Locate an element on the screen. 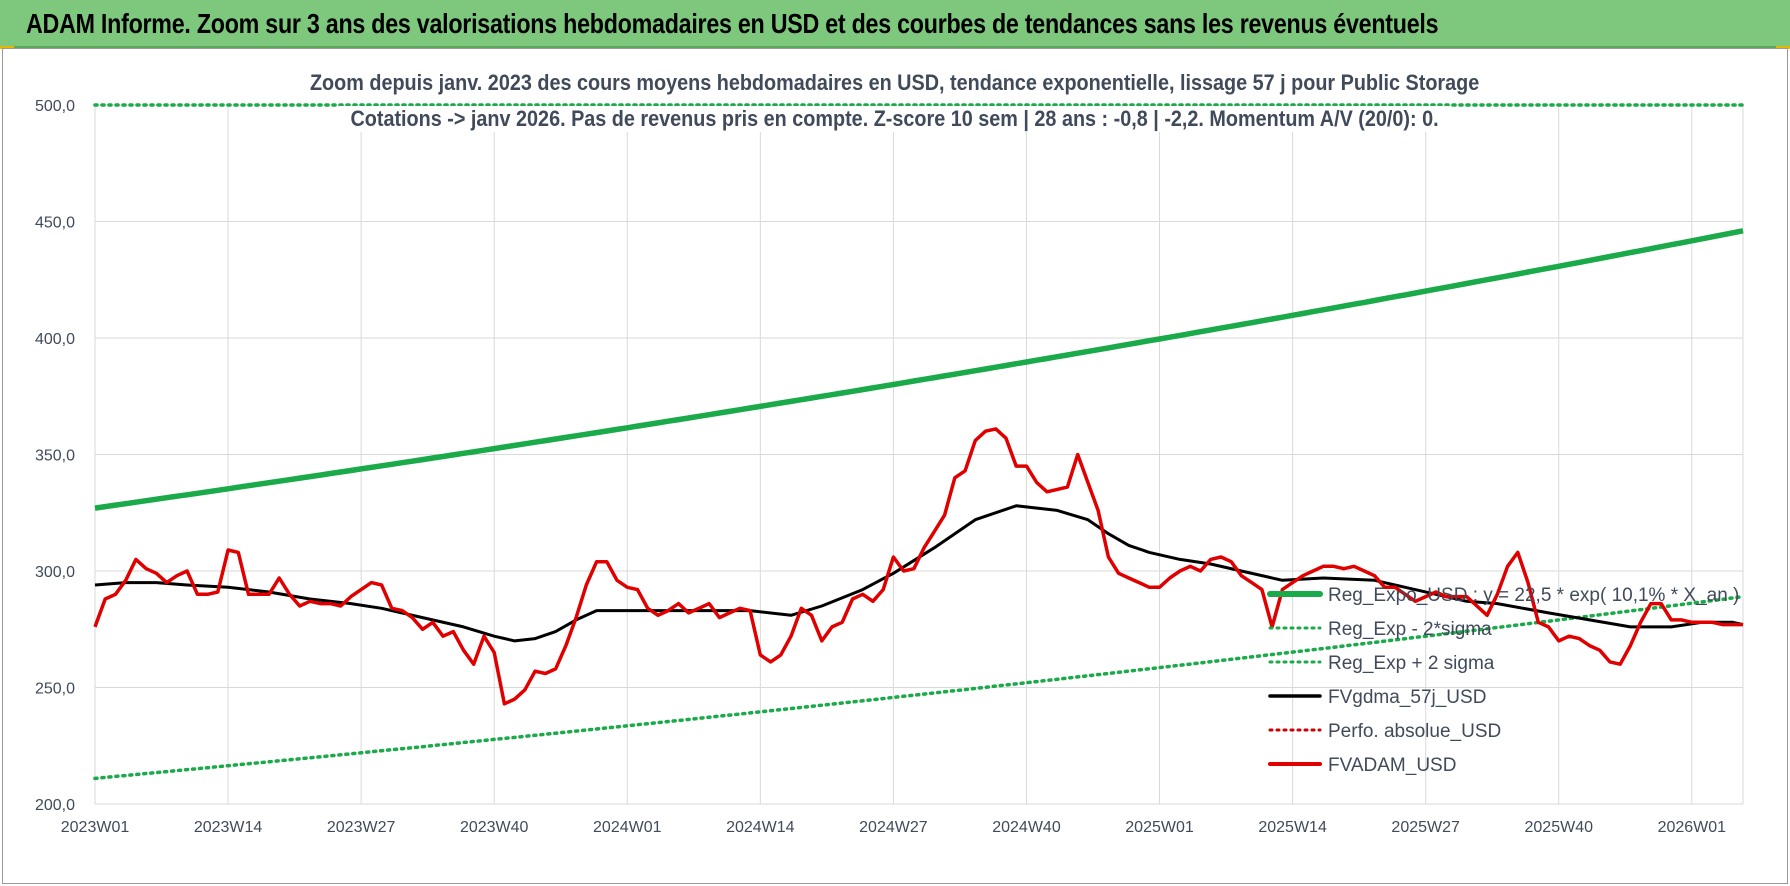 The width and height of the screenshot is (1790, 886). legend-label: Perfo. absolue_USD is located at coordinates (1414, 731).